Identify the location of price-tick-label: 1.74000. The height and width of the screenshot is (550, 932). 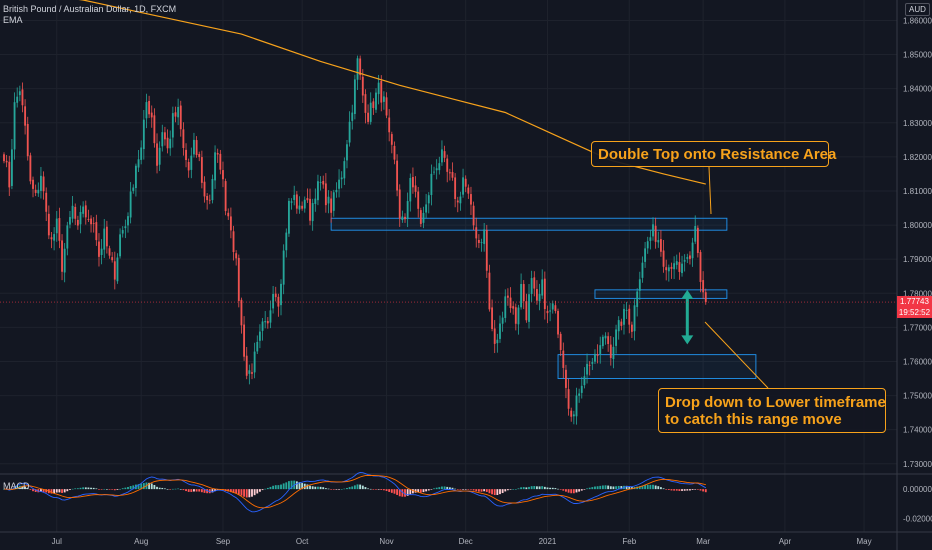
(917, 430).